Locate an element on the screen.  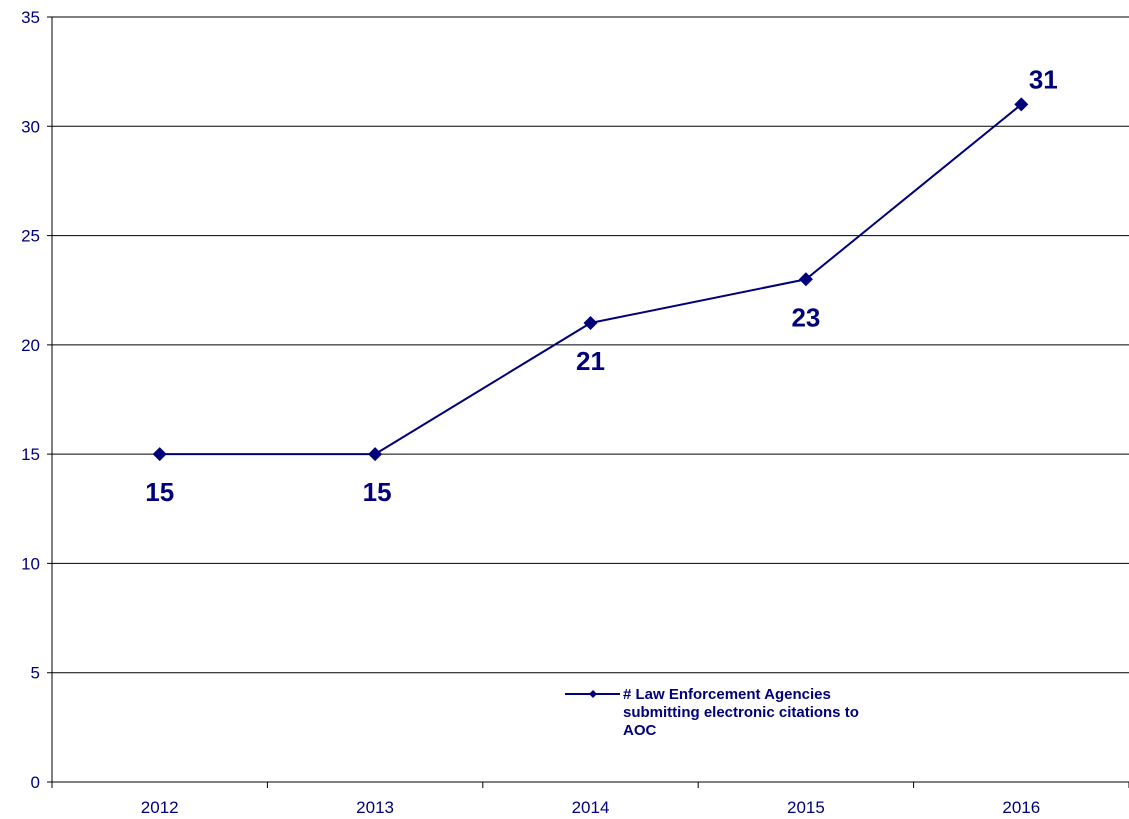
y-tick-label: 35 is located at coordinates (30, 17).